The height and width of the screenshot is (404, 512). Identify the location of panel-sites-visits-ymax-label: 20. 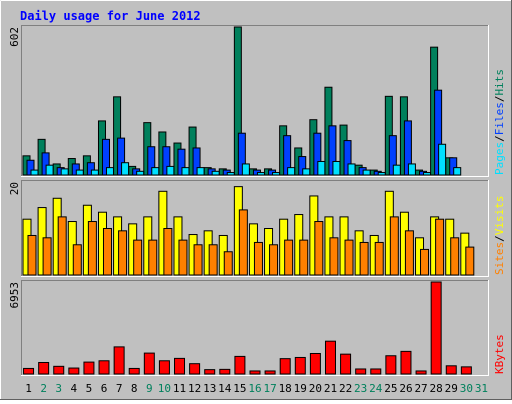
(14, 188).